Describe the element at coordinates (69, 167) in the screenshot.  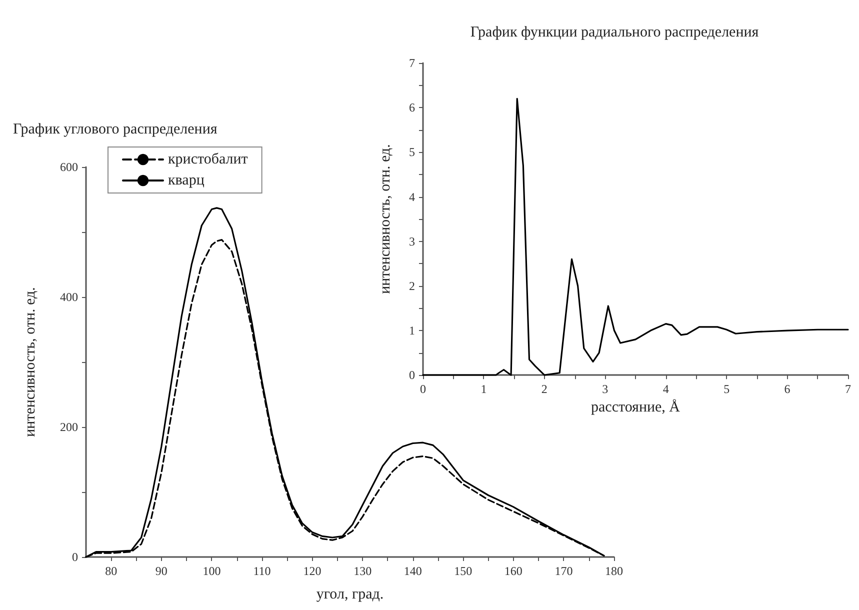
I see `y-tick-label: 600` at that location.